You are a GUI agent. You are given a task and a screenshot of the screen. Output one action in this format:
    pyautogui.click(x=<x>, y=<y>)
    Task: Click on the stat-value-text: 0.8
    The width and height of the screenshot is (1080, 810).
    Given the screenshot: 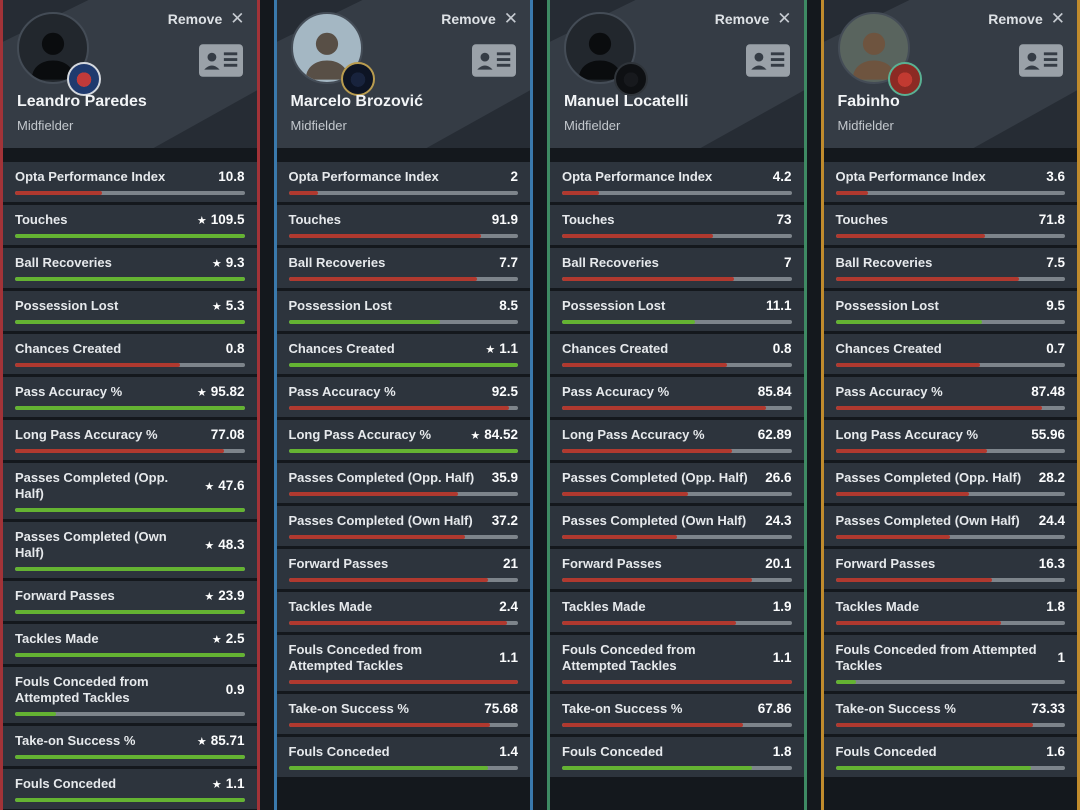 What is the action you would take?
    pyautogui.click(x=782, y=348)
    